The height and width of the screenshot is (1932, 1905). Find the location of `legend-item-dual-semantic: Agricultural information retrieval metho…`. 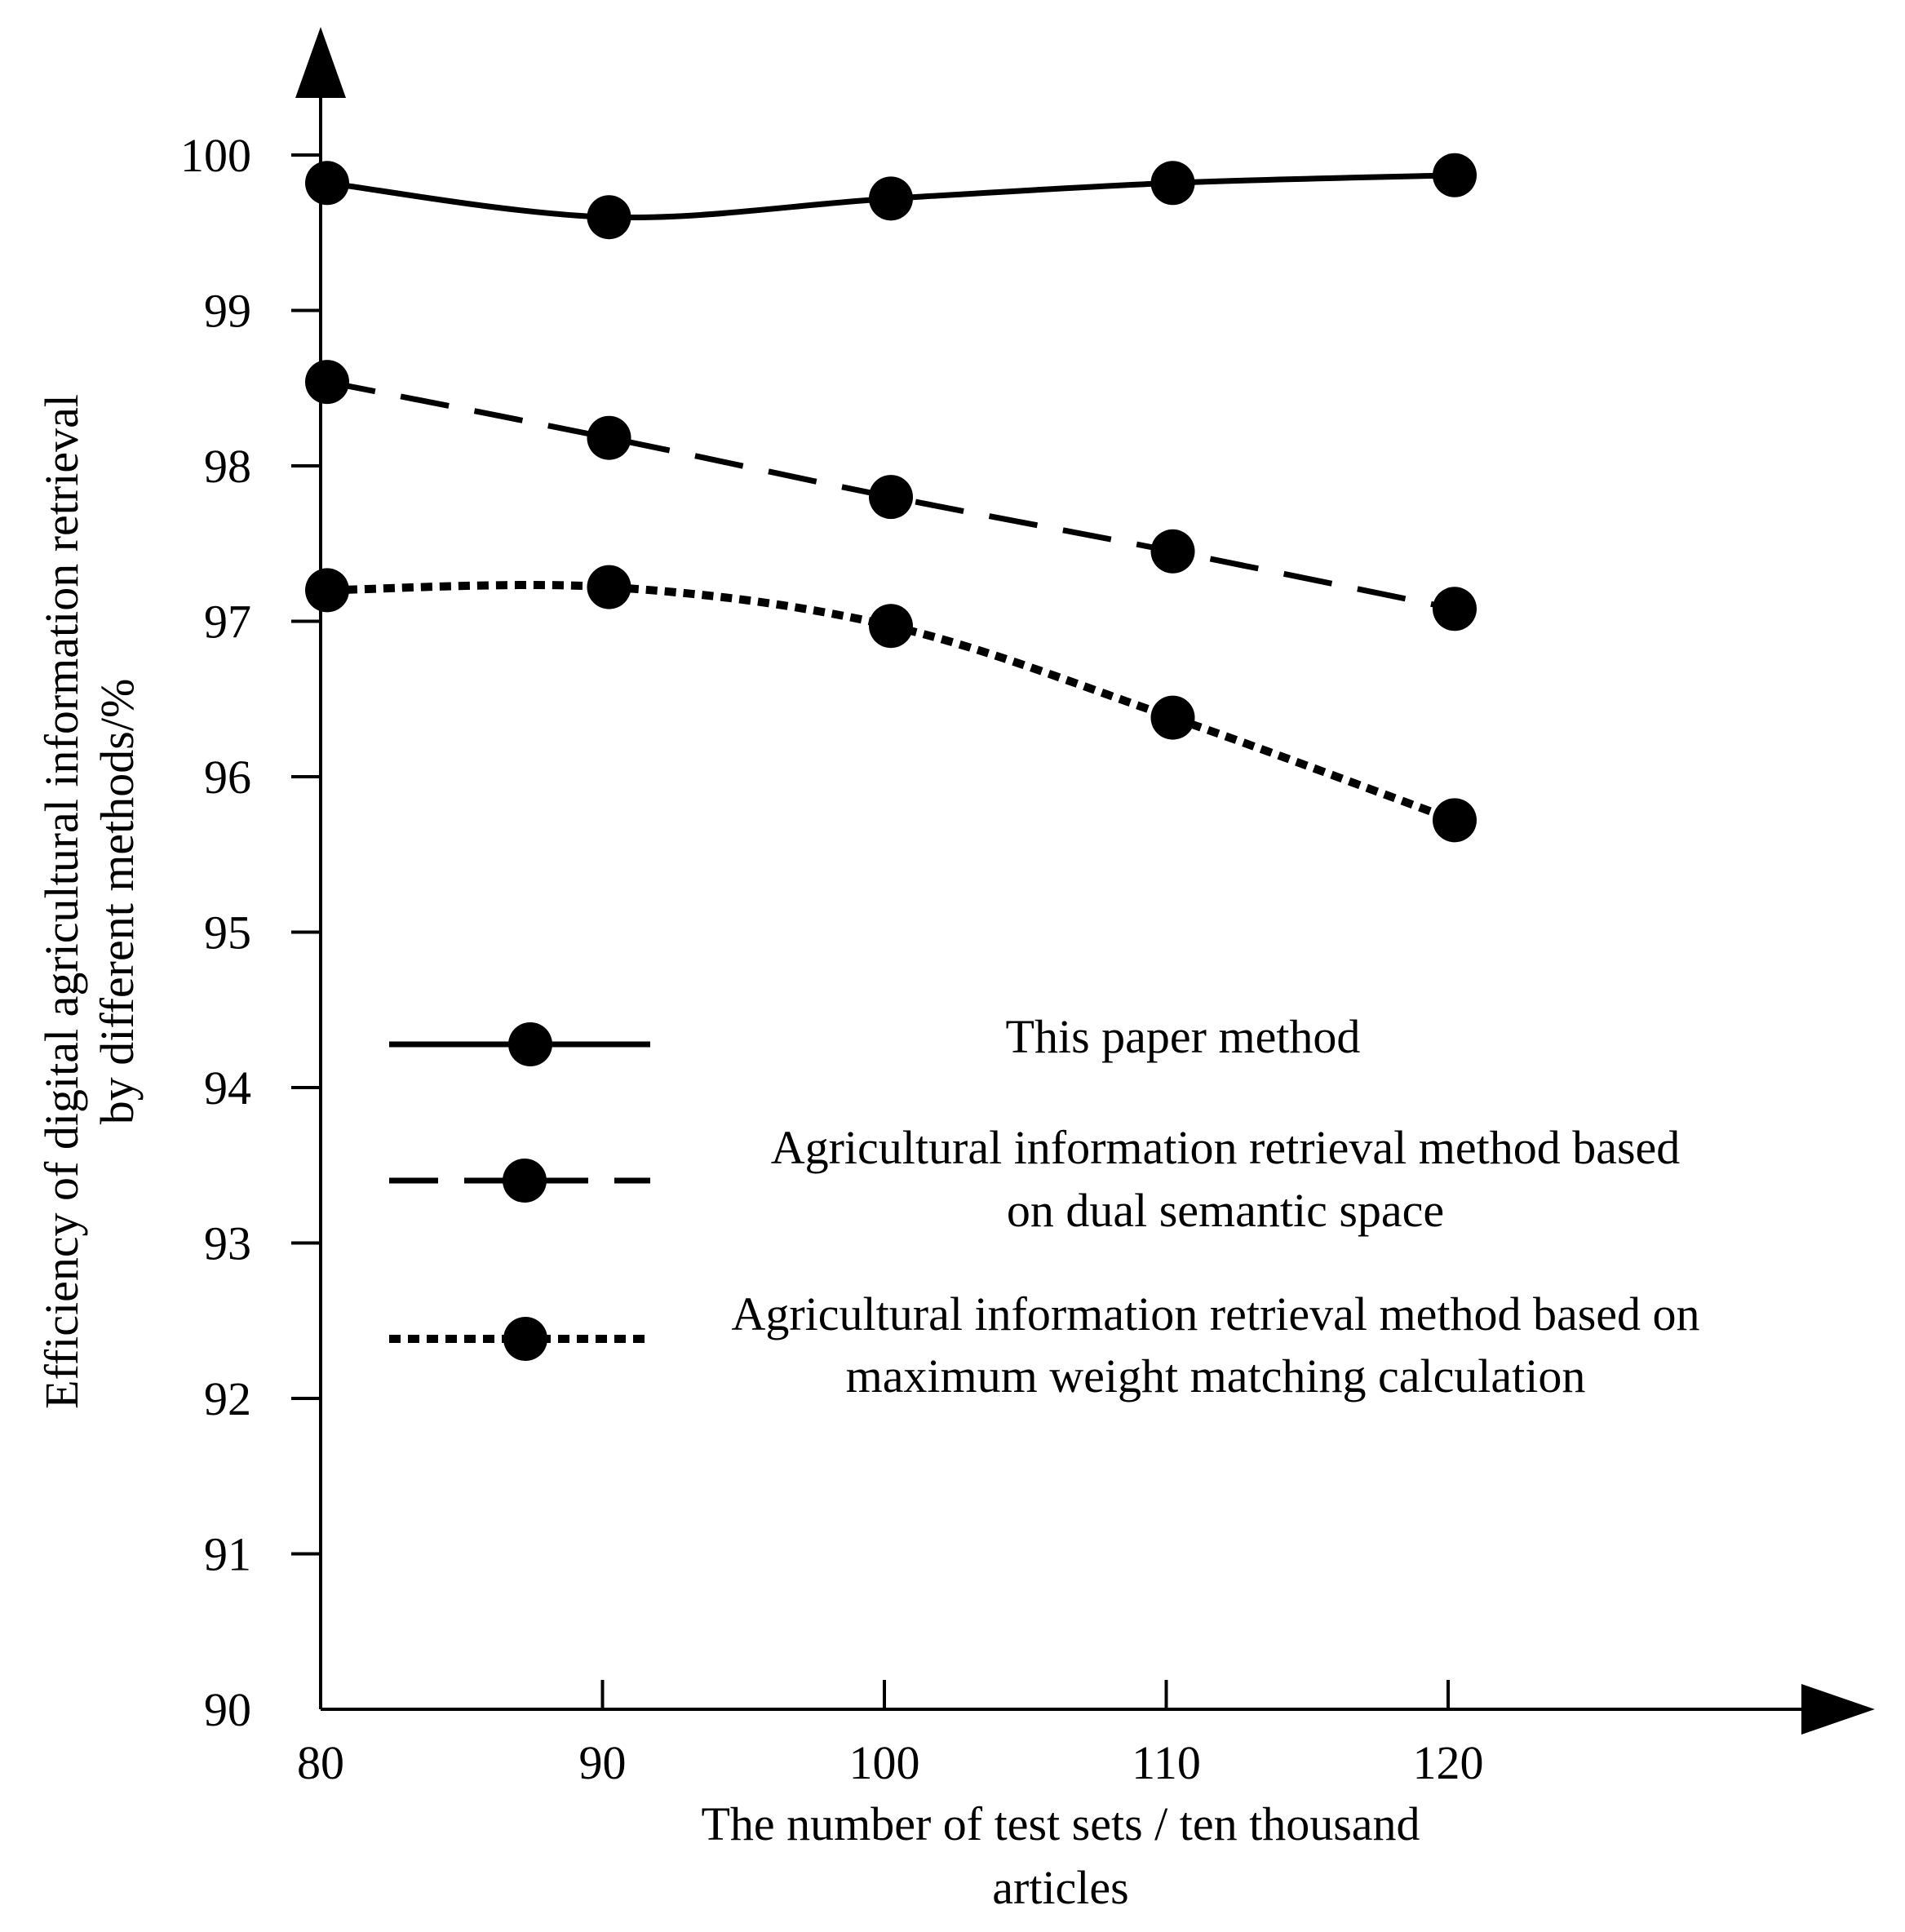

legend-item-dual-semantic: Agricultural information retrieval metho… is located at coordinates (1034, 1179).